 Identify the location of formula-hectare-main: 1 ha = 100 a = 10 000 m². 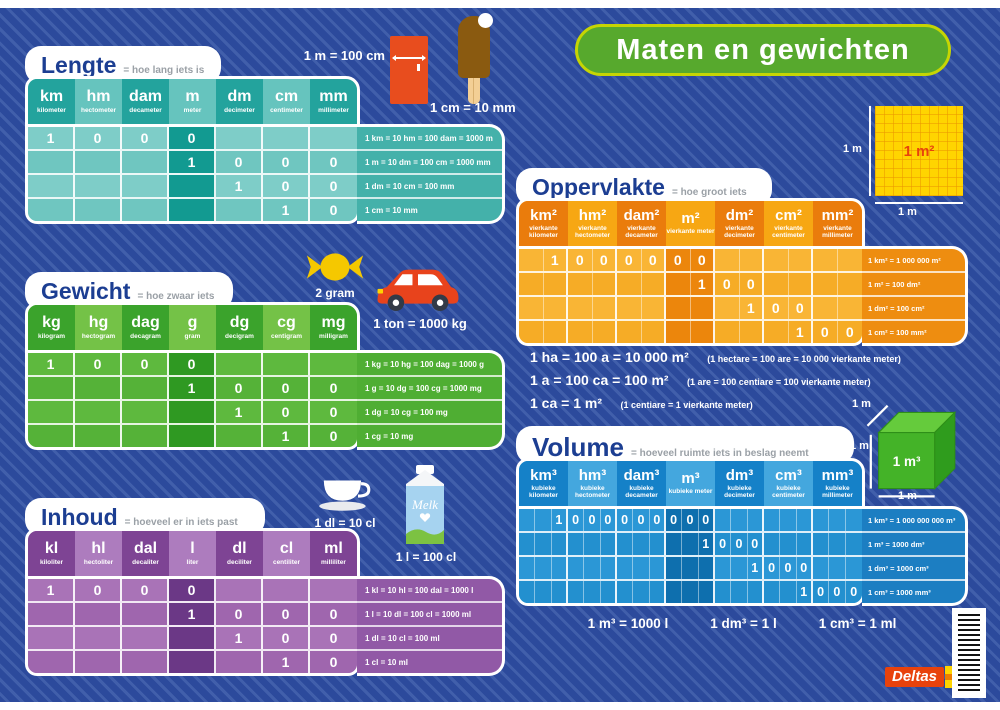
(609, 357).